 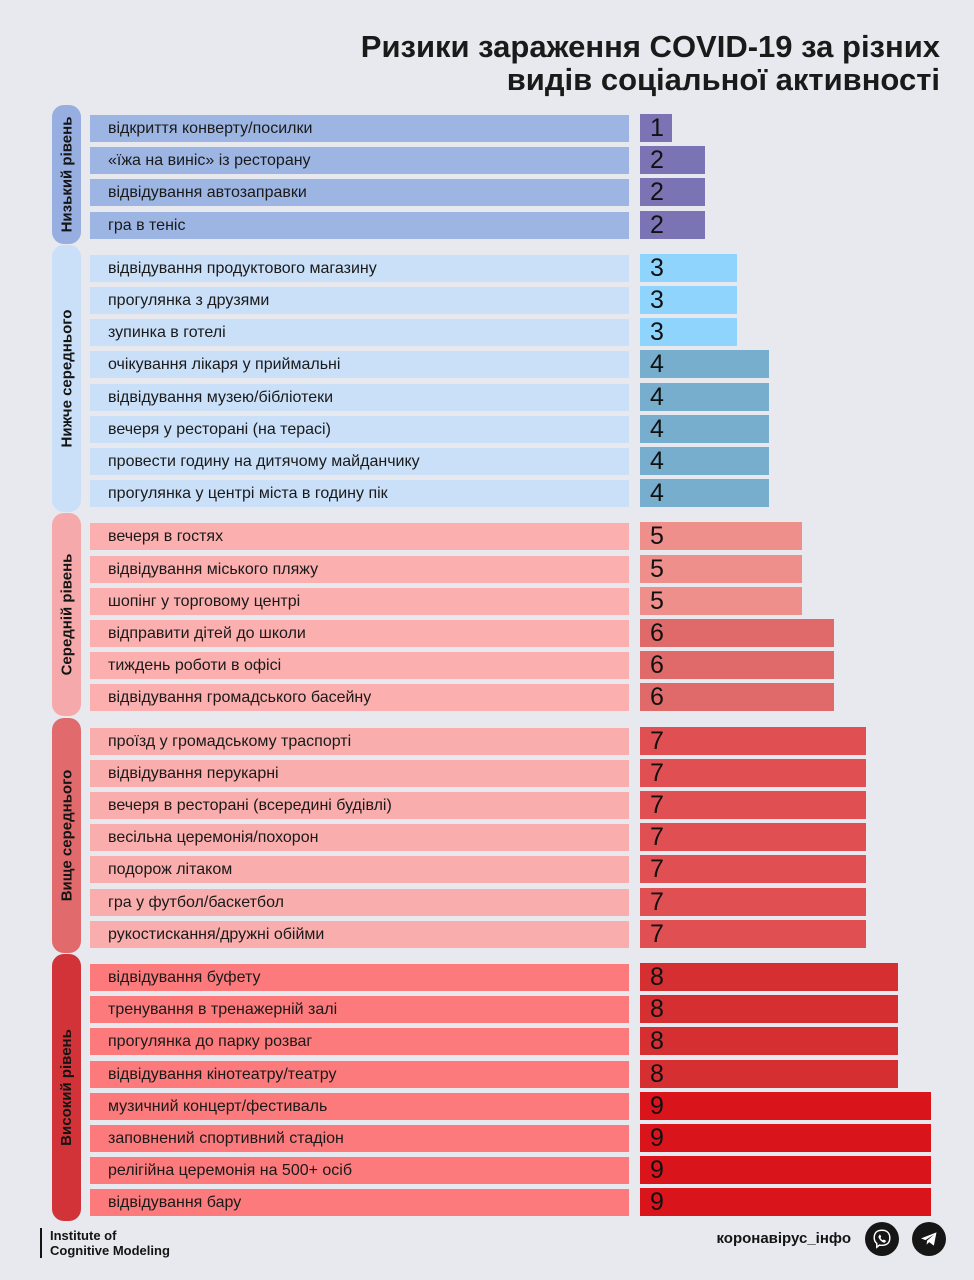 What do you see at coordinates (83, 1235) in the screenshot?
I see `institute-name-line-1: Institute of` at bounding box center [83, 1235].